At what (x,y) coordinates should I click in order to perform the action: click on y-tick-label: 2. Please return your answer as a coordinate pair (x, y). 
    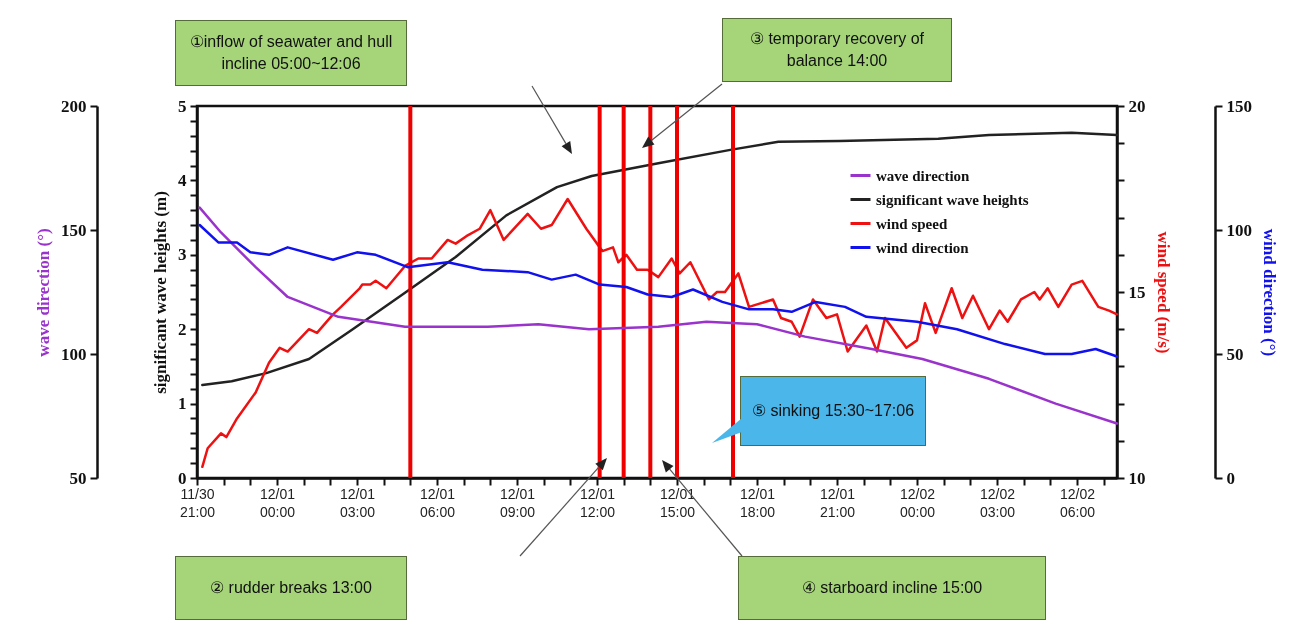
    Looking at the image, I should click on (182, 329).